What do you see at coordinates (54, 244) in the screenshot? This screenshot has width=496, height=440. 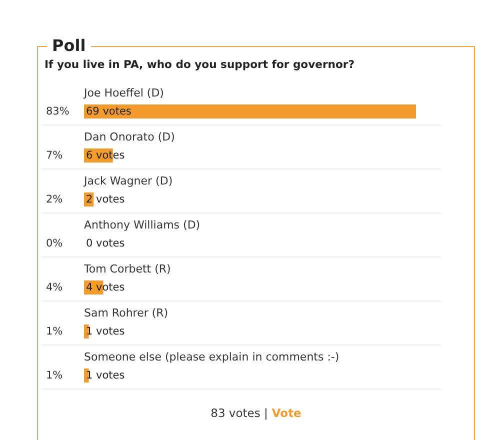 I see `text: 0%` at bounding box center [54, 244].